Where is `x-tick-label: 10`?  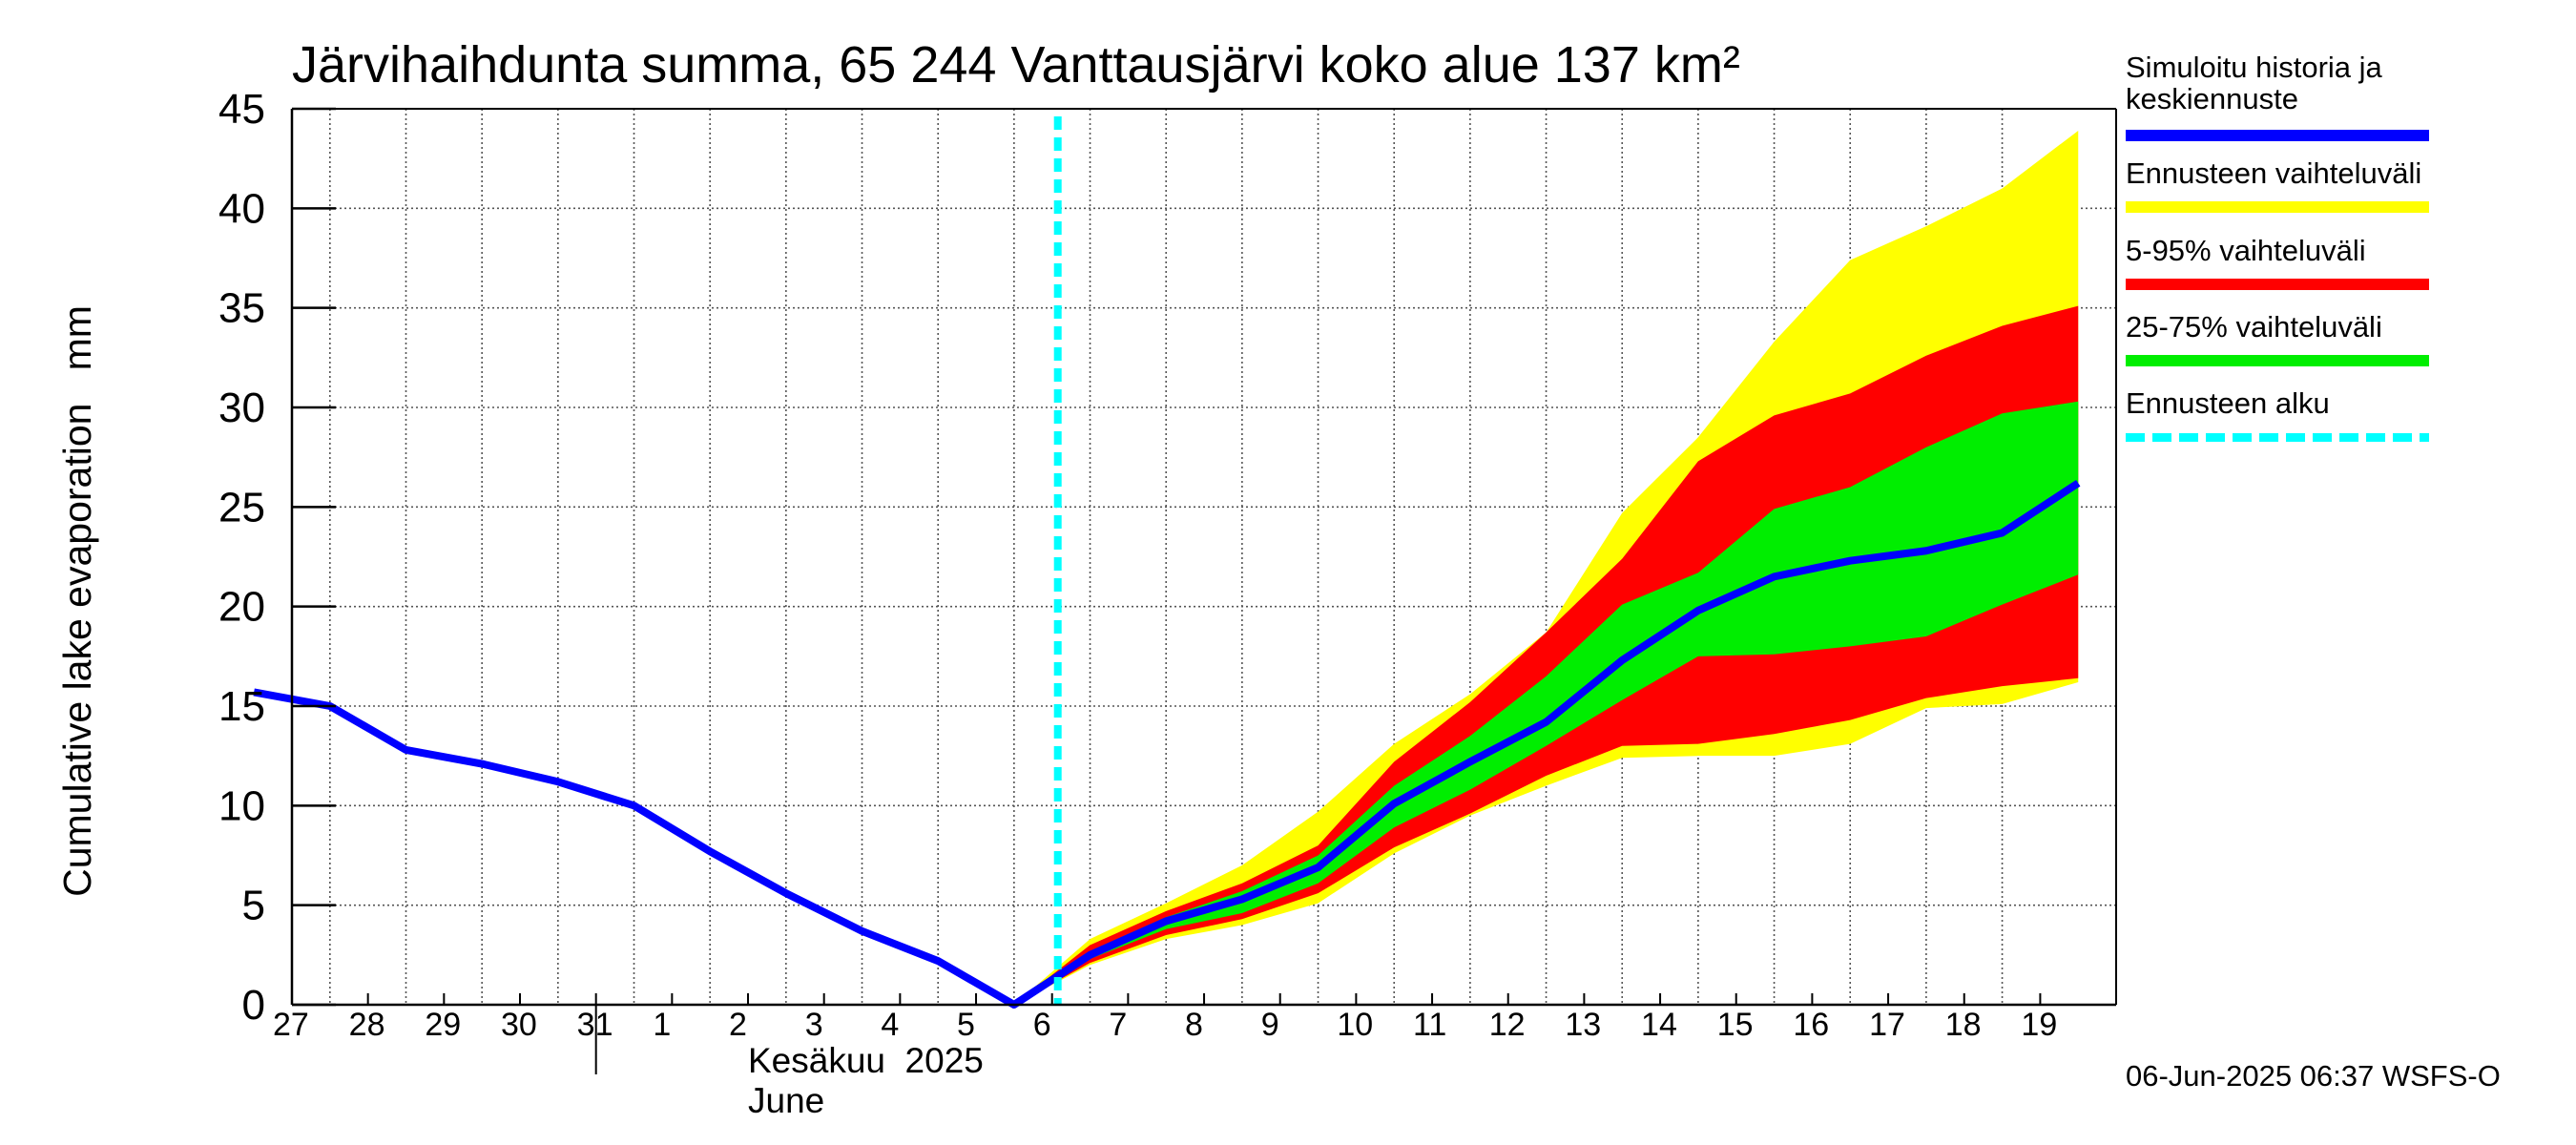
x-tick-label: 10 is located at coordinates (1355, 1025).